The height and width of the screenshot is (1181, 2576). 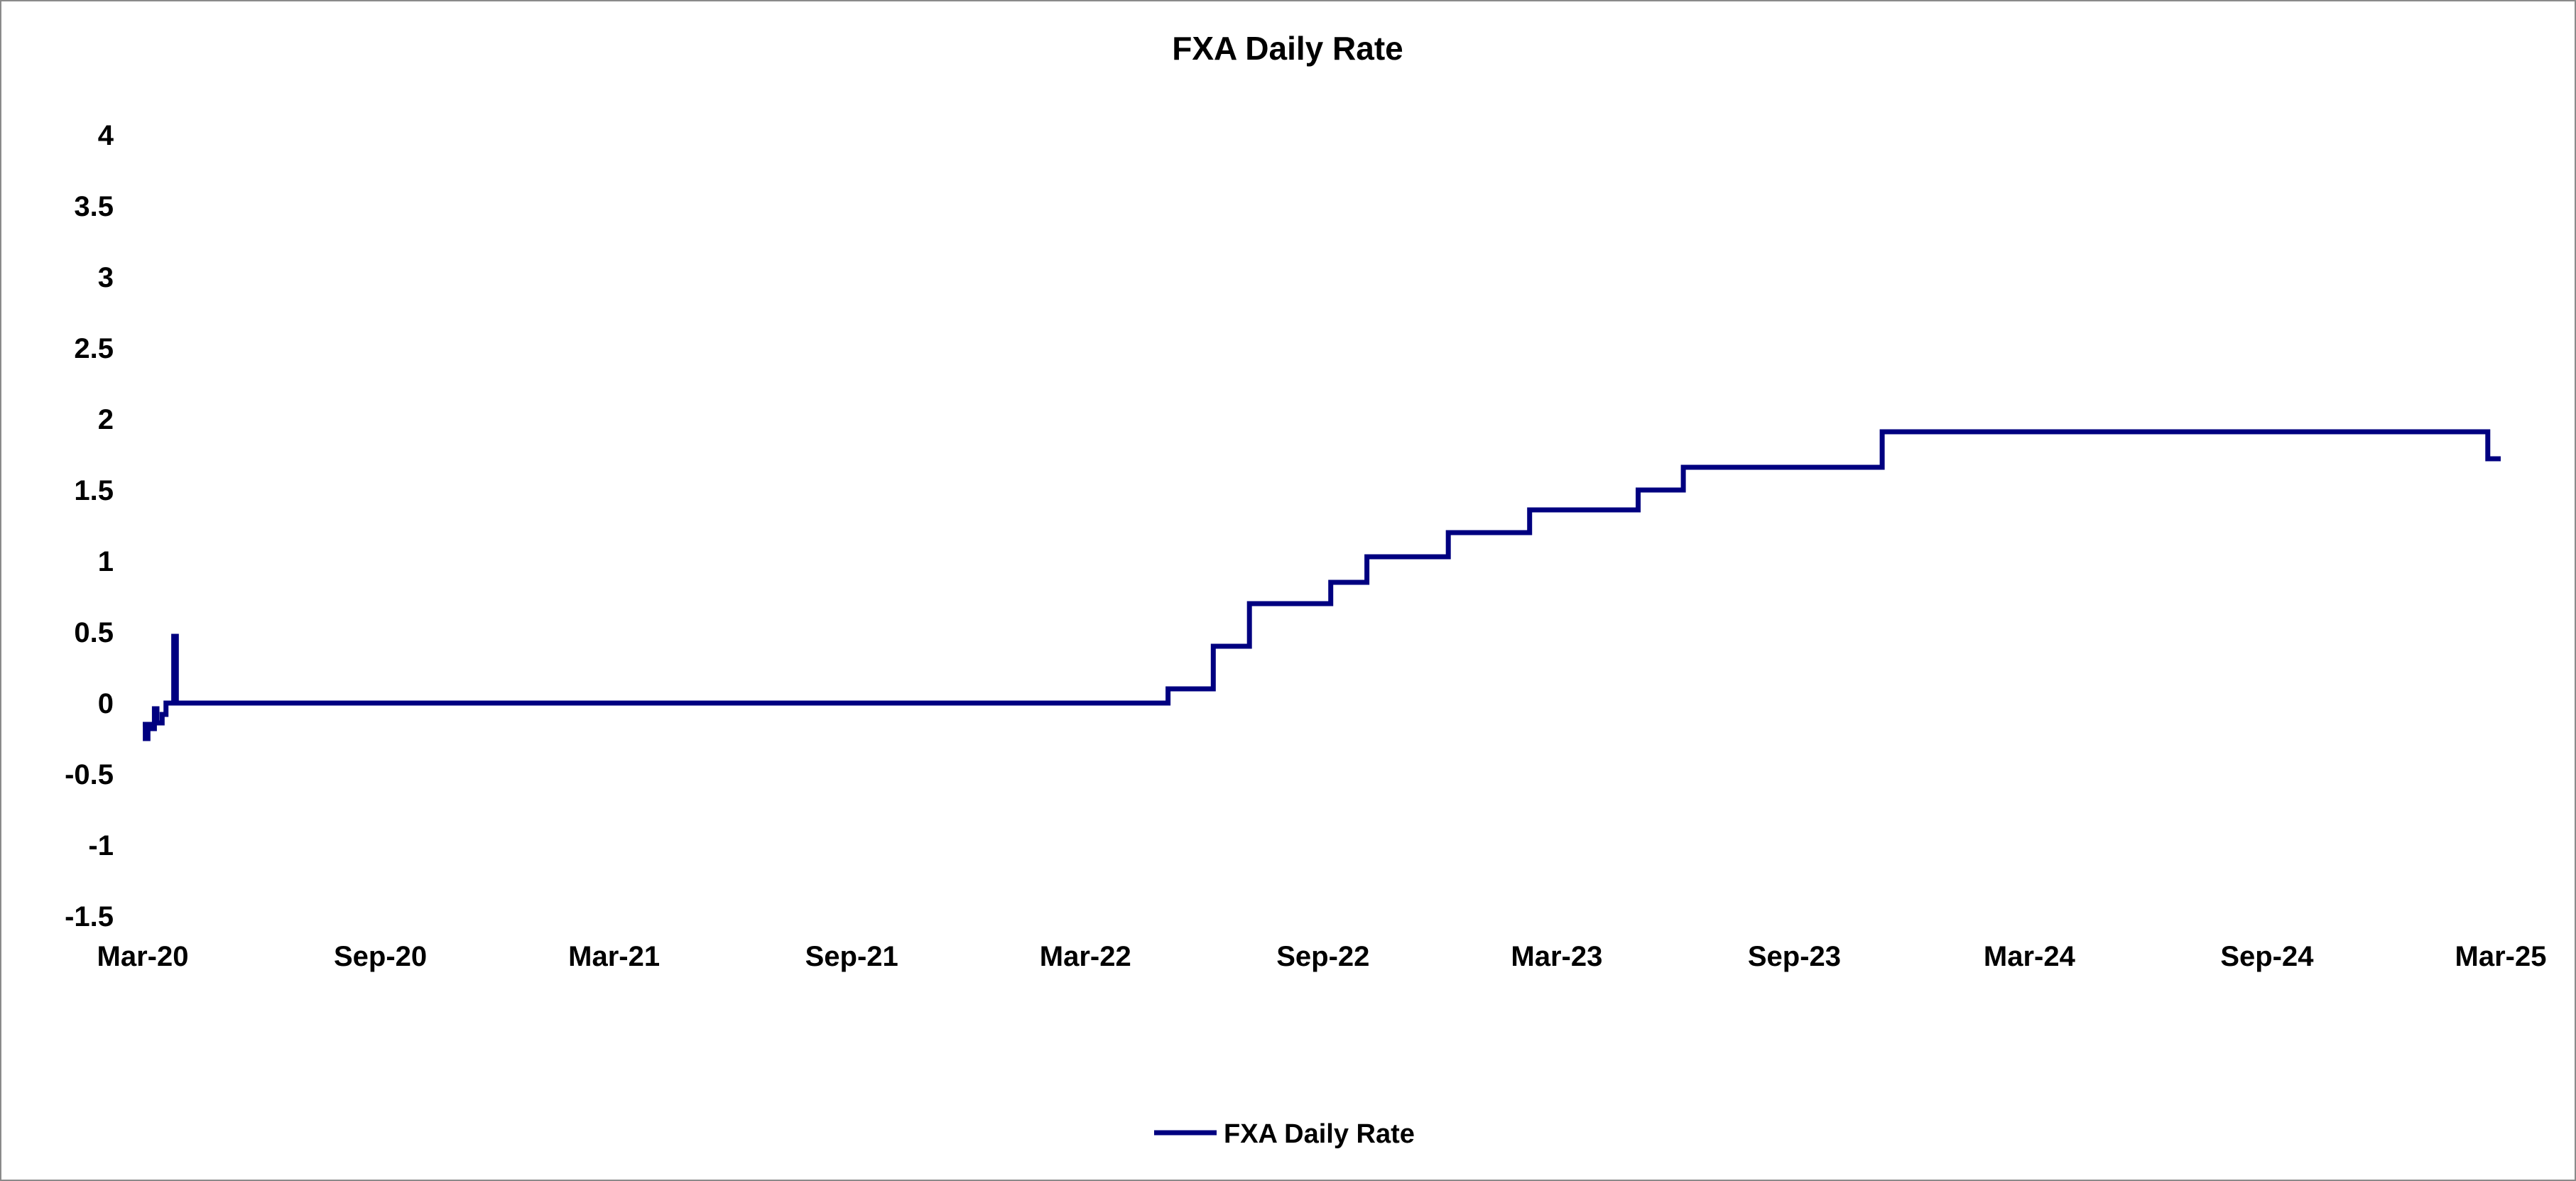 What do you see at coordinates (1085, 956) in the screenshot?
I see `x-tick-label: Mar-22` at bounding box center [1085, 956].